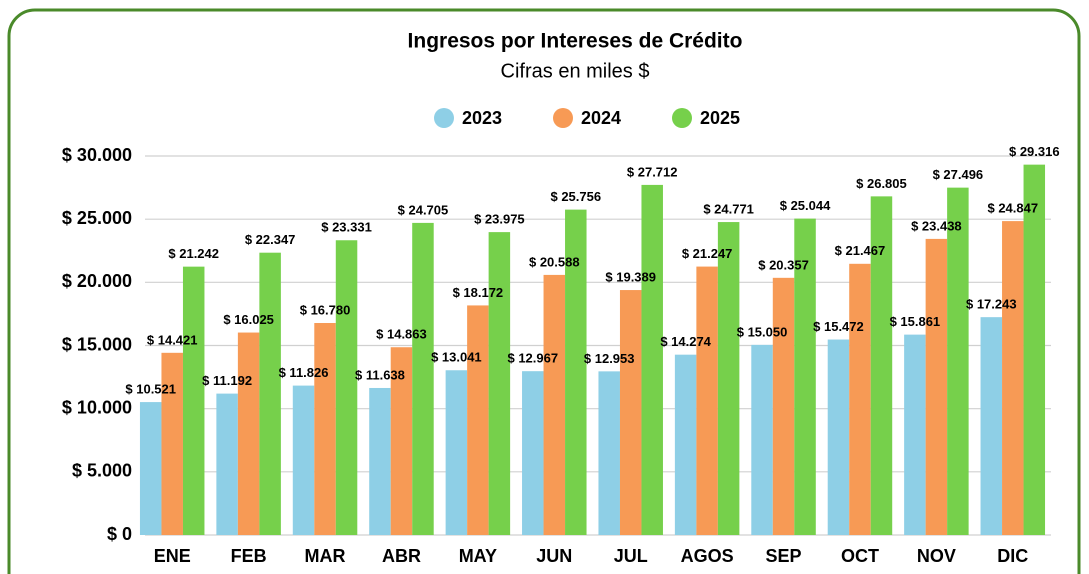 The height and width of the screenshot is (574, 1089). Describe the element at coordinates (936, 556) in the screenshot. I see `x-tick-label: NOV` at that location.